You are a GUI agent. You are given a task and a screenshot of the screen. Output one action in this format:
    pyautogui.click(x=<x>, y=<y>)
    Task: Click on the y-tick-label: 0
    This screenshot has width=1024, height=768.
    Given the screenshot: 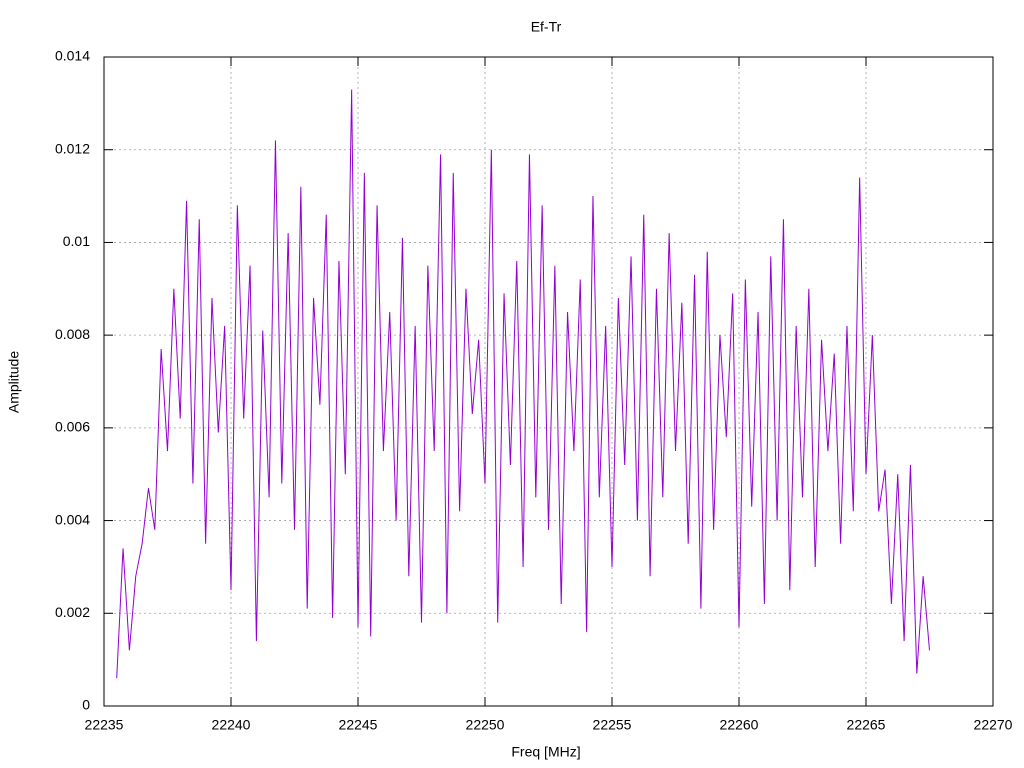 What is the action you would take?
    pyautogui.click(x=86, y=705)
    